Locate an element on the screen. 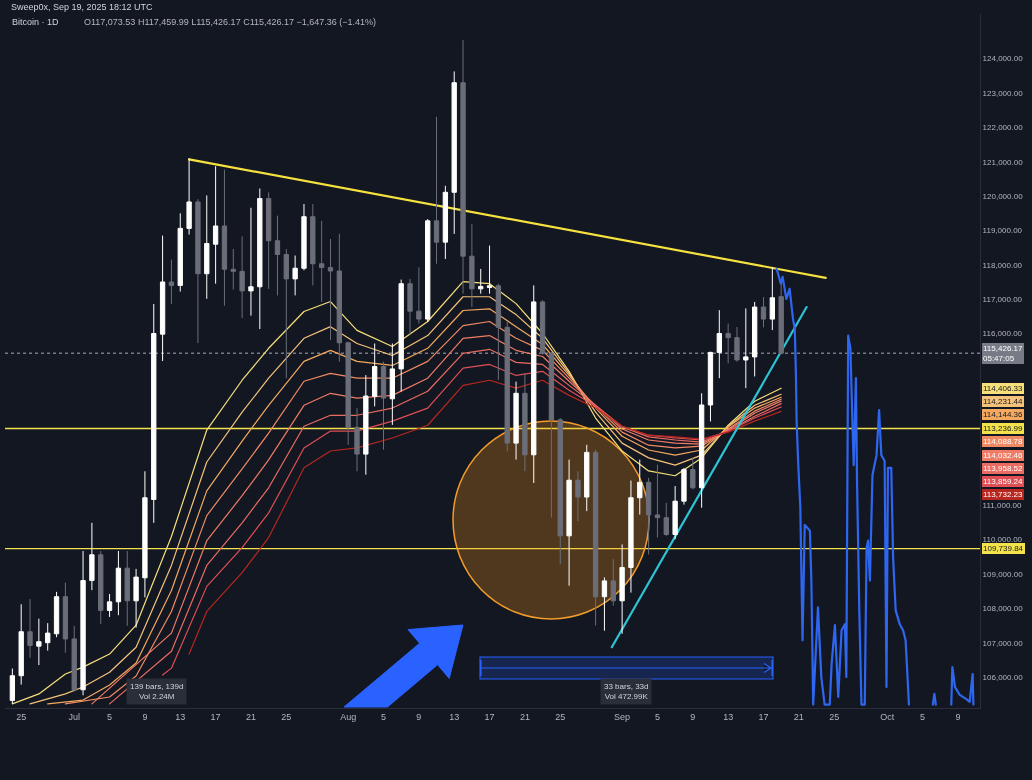 The image size is (1032, 780). text: 114,032.46 is located at coordinates (1003, 455).